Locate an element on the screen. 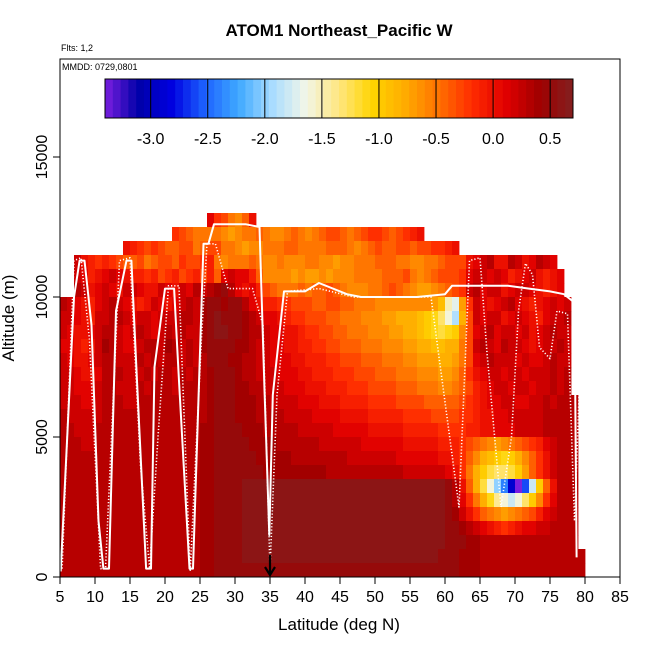 This screenshot has width=650, height=650. colorbar-tick-label: -1.0 is located at coordinates (379, 139).